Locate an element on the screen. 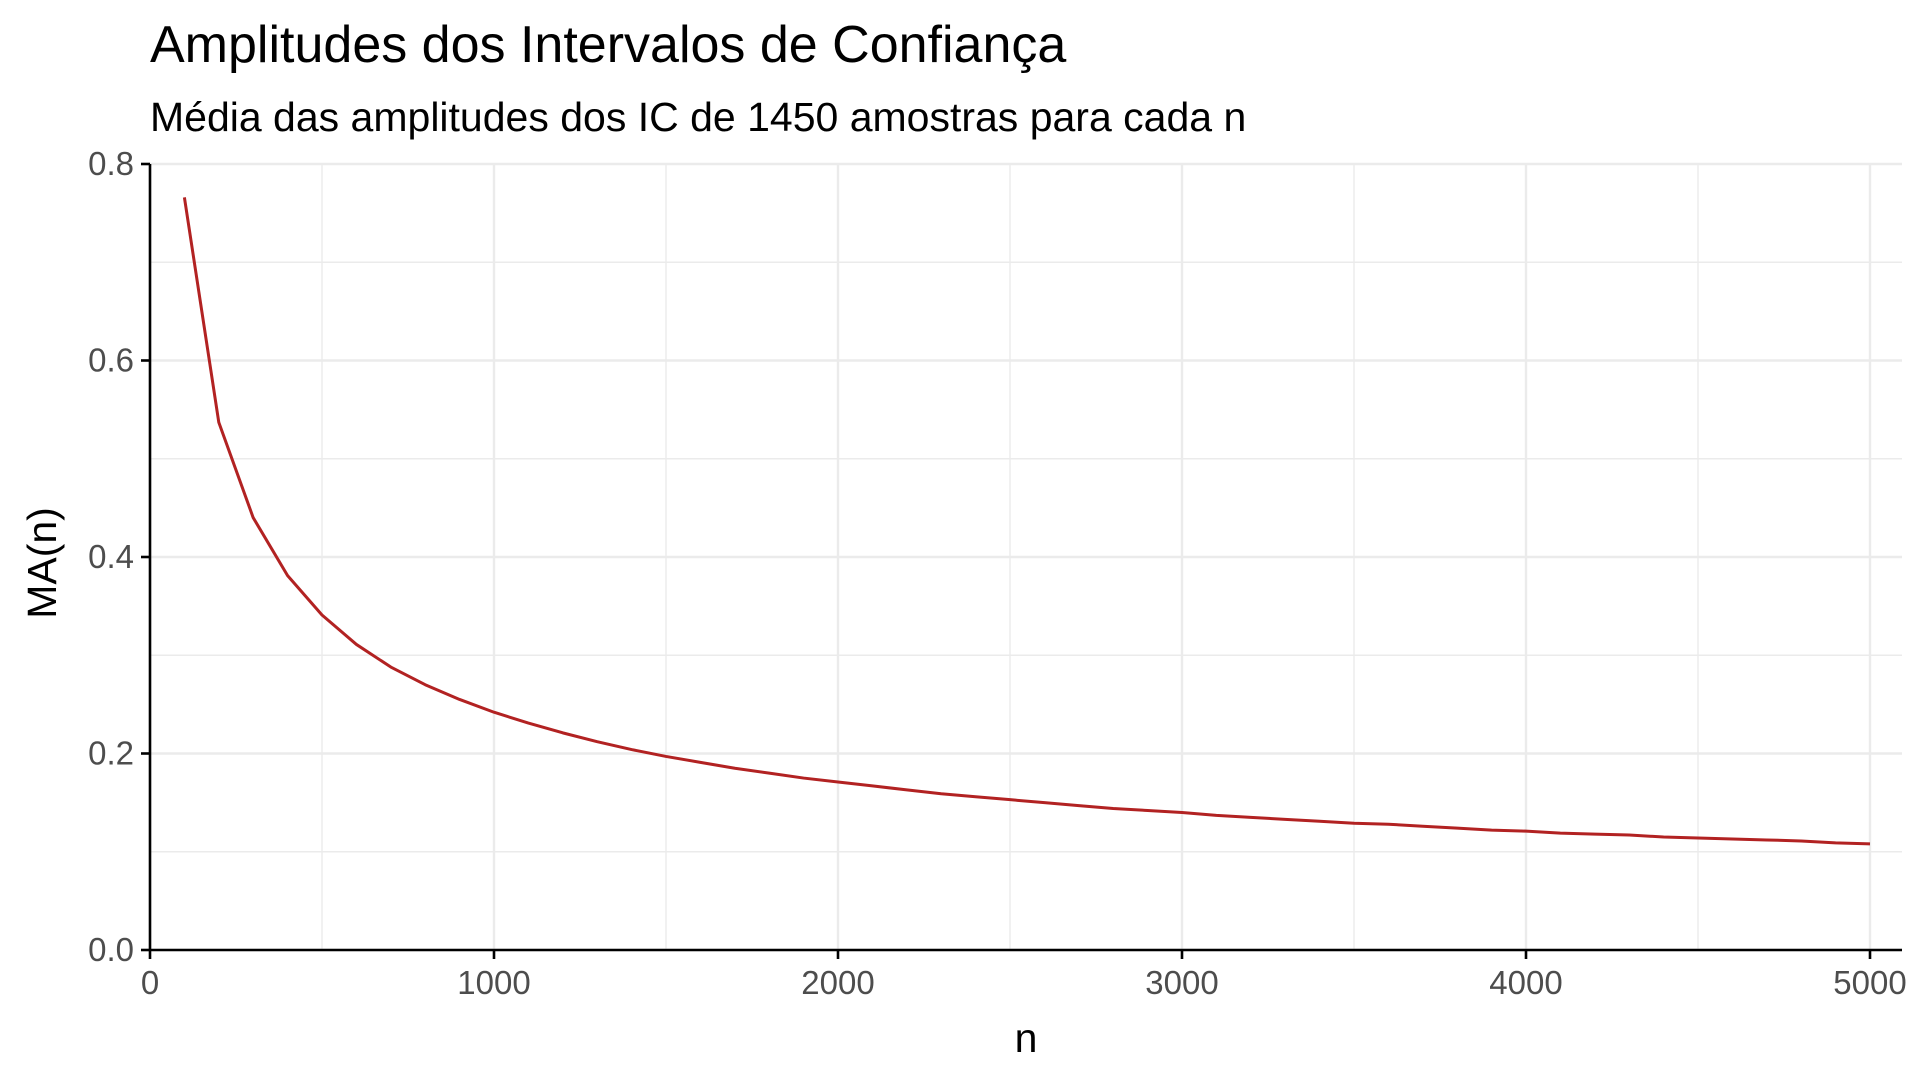  y-axis-ticks: 0.0 0.2 0.4 0.6 0.8 is located at coordinates (119, 556).